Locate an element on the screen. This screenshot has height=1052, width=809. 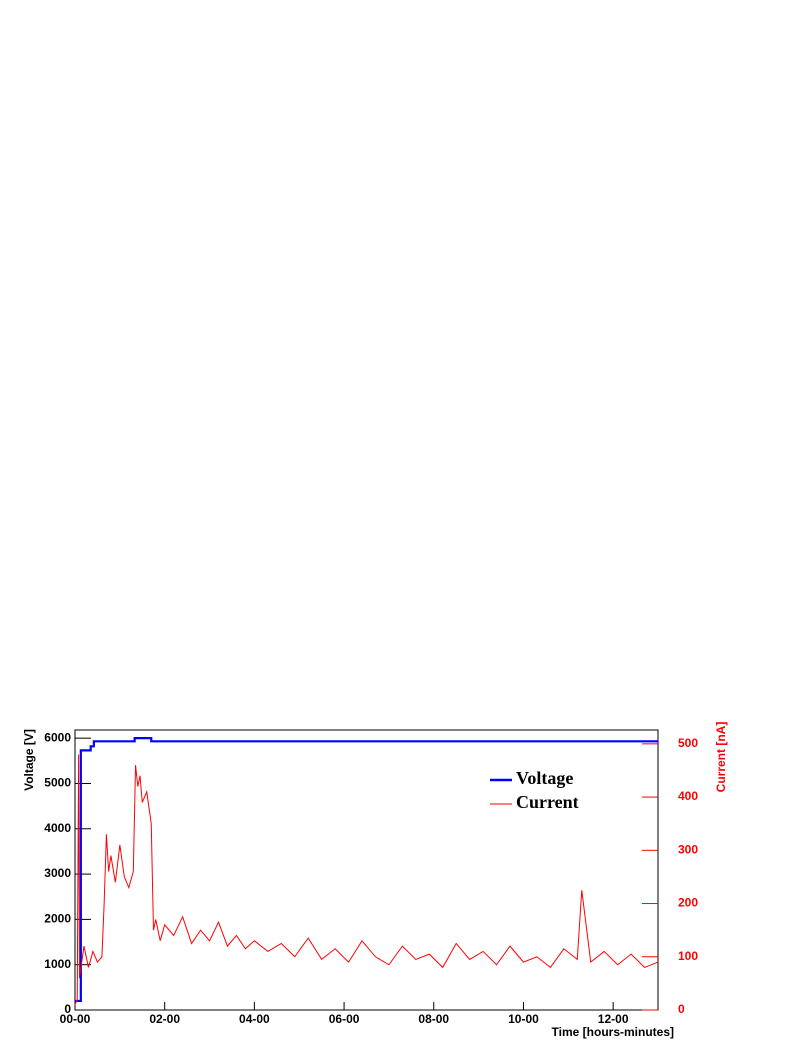
y2-axis-title: Current [nA] is located at coordinates (721, 757).